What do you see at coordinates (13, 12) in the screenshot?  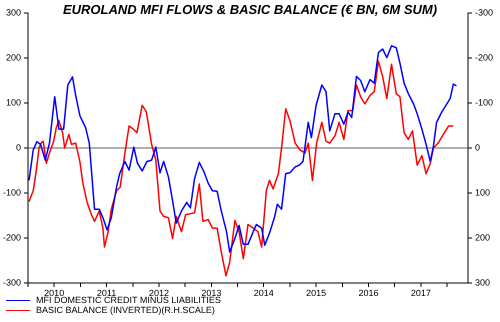 I see `y-tick-label: 300` at bounding box center [13, 12].